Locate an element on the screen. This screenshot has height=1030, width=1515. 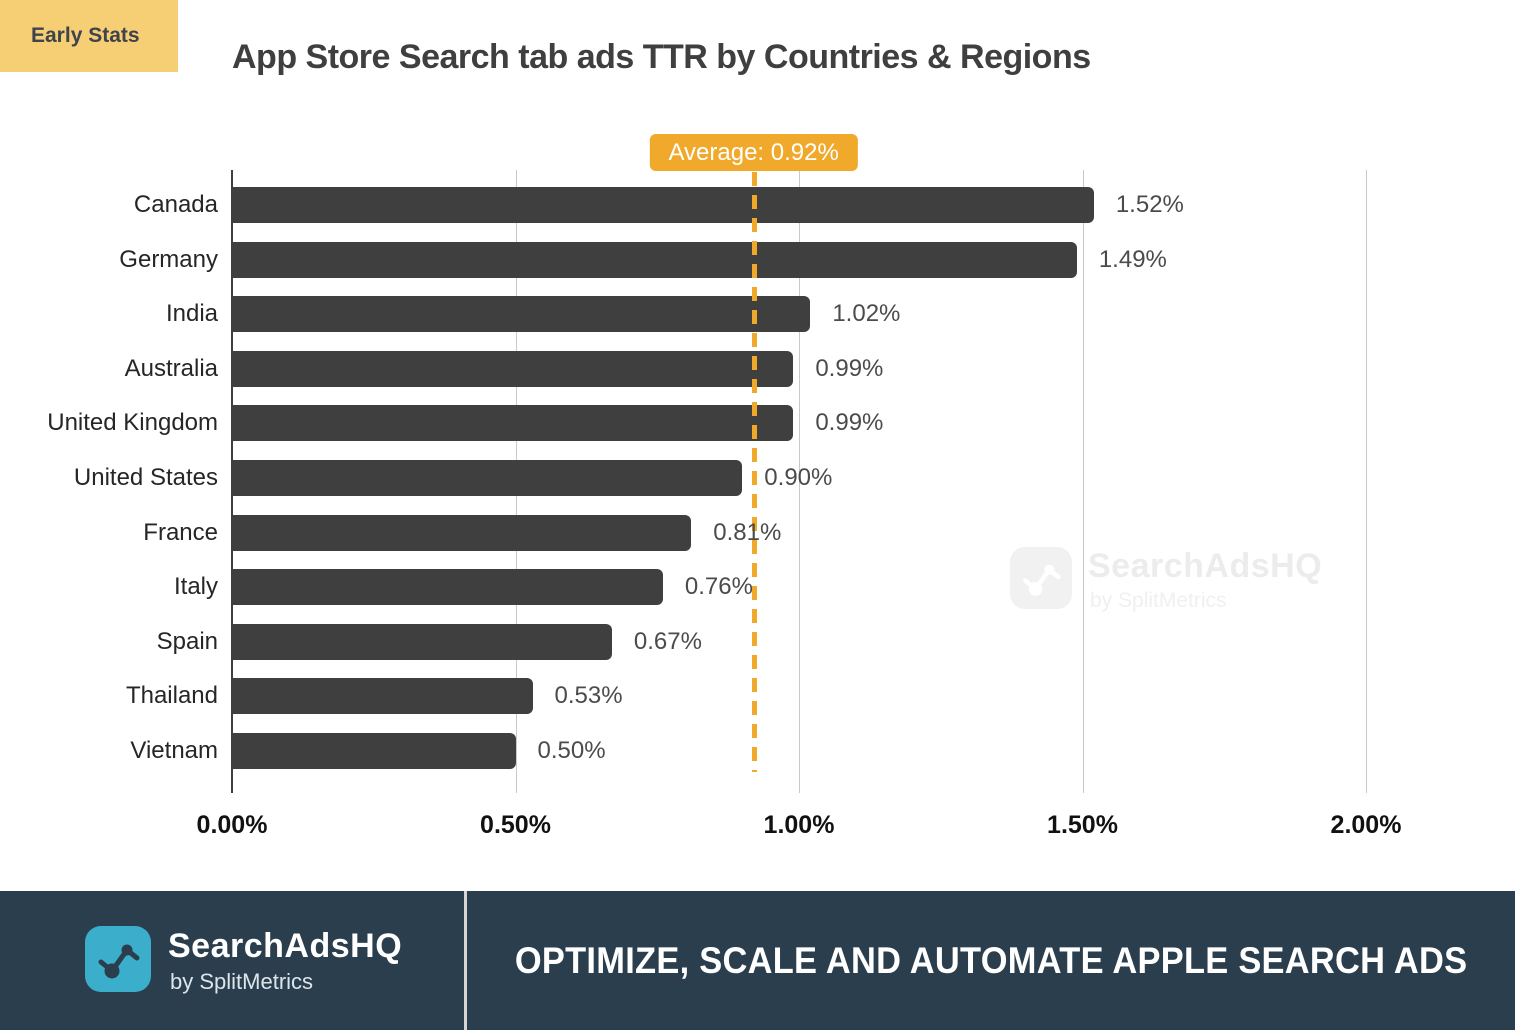
footer-divider is located at coordinates (465, 960).